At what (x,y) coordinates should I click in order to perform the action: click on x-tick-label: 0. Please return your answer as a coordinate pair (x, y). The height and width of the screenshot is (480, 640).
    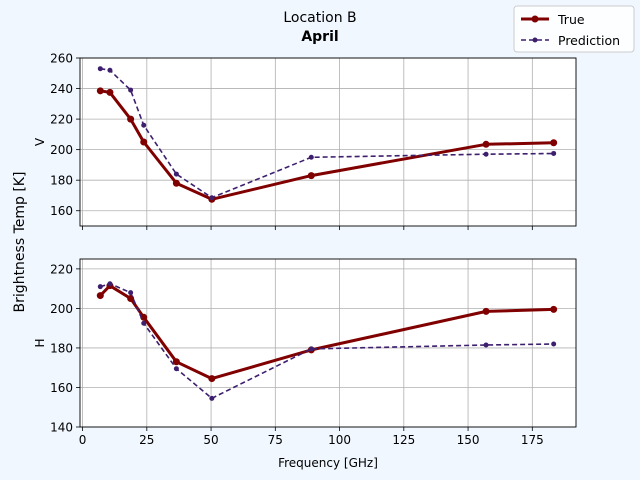
    Looking at the image, I should click on (83, 440).